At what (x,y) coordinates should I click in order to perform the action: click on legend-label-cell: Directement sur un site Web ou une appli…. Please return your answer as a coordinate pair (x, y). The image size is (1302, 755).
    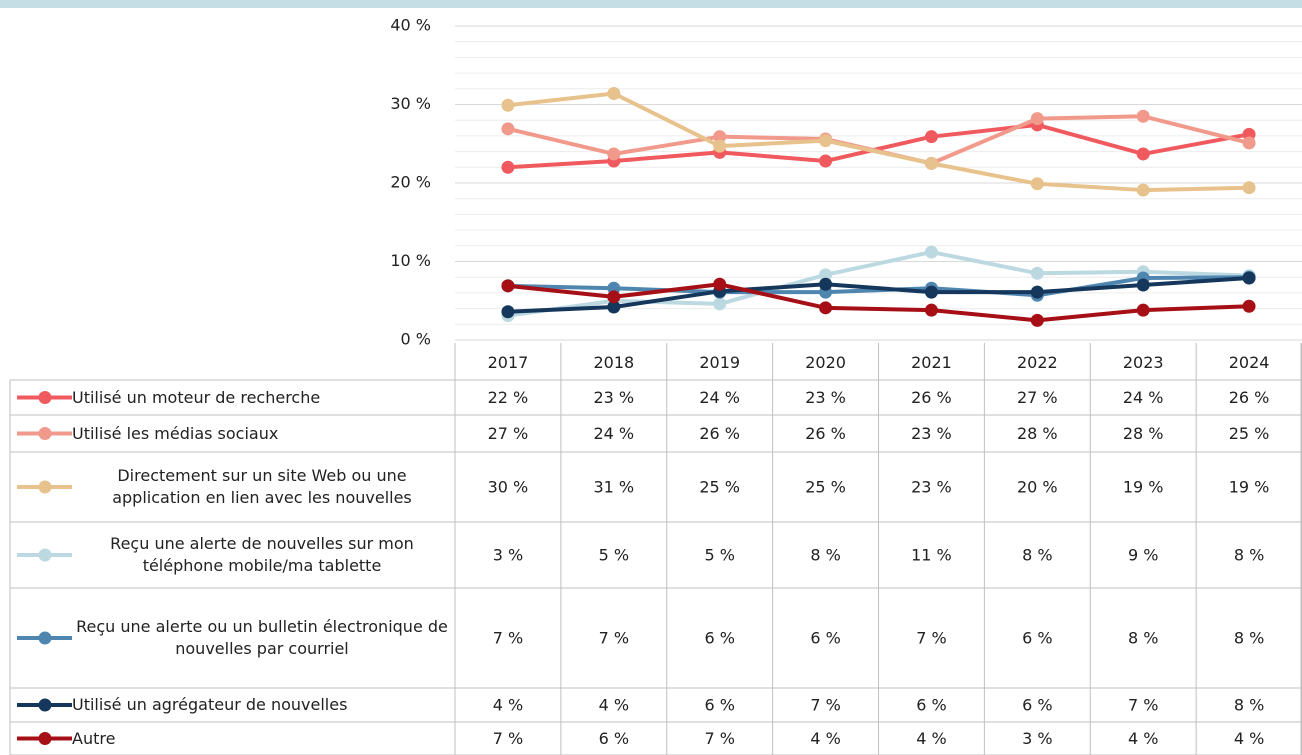
    Looking at the image, I should click on (262, 487).